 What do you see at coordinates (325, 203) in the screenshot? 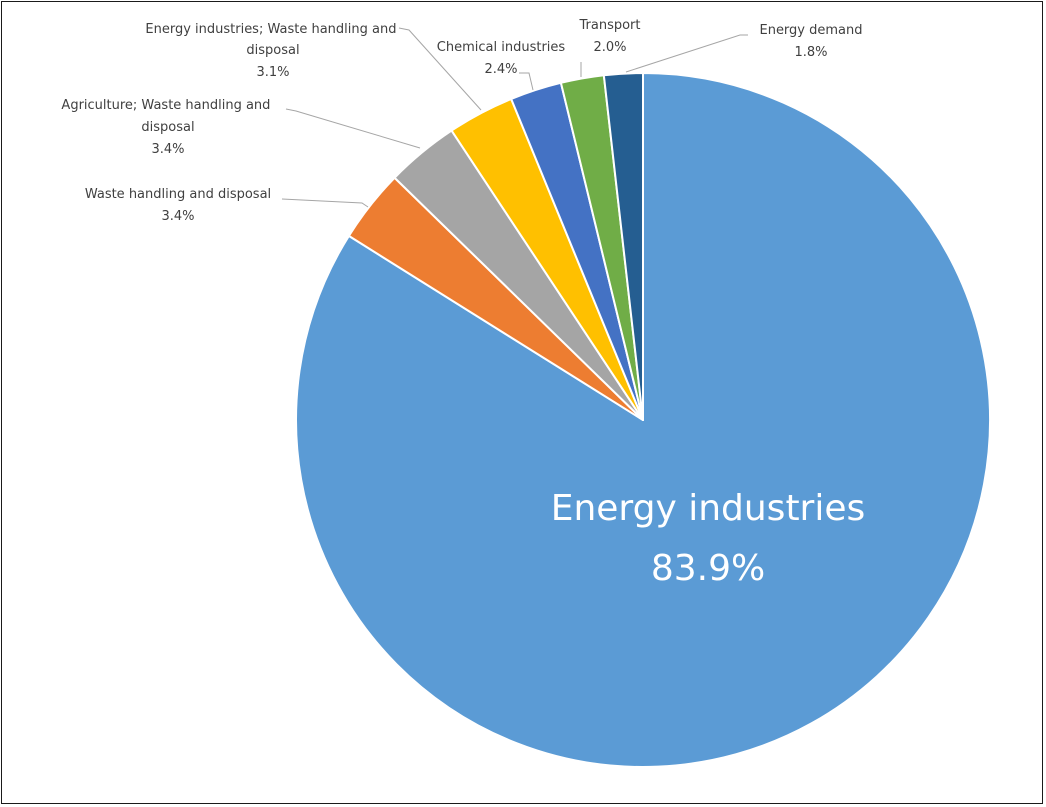
I see `leader-waste-handling` at bounding box center [325, 203].